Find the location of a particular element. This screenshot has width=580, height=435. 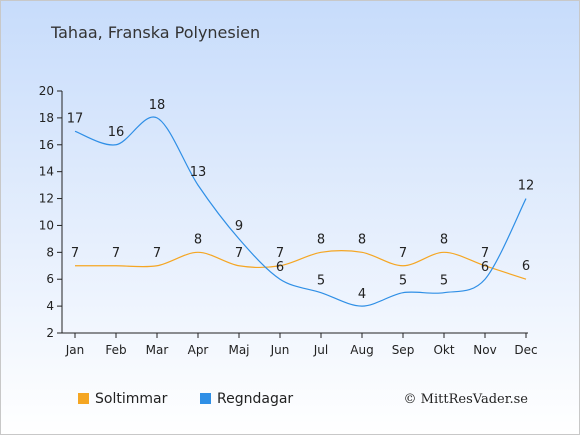

y-tick-label: 16 is located at coordinates (46, 145).